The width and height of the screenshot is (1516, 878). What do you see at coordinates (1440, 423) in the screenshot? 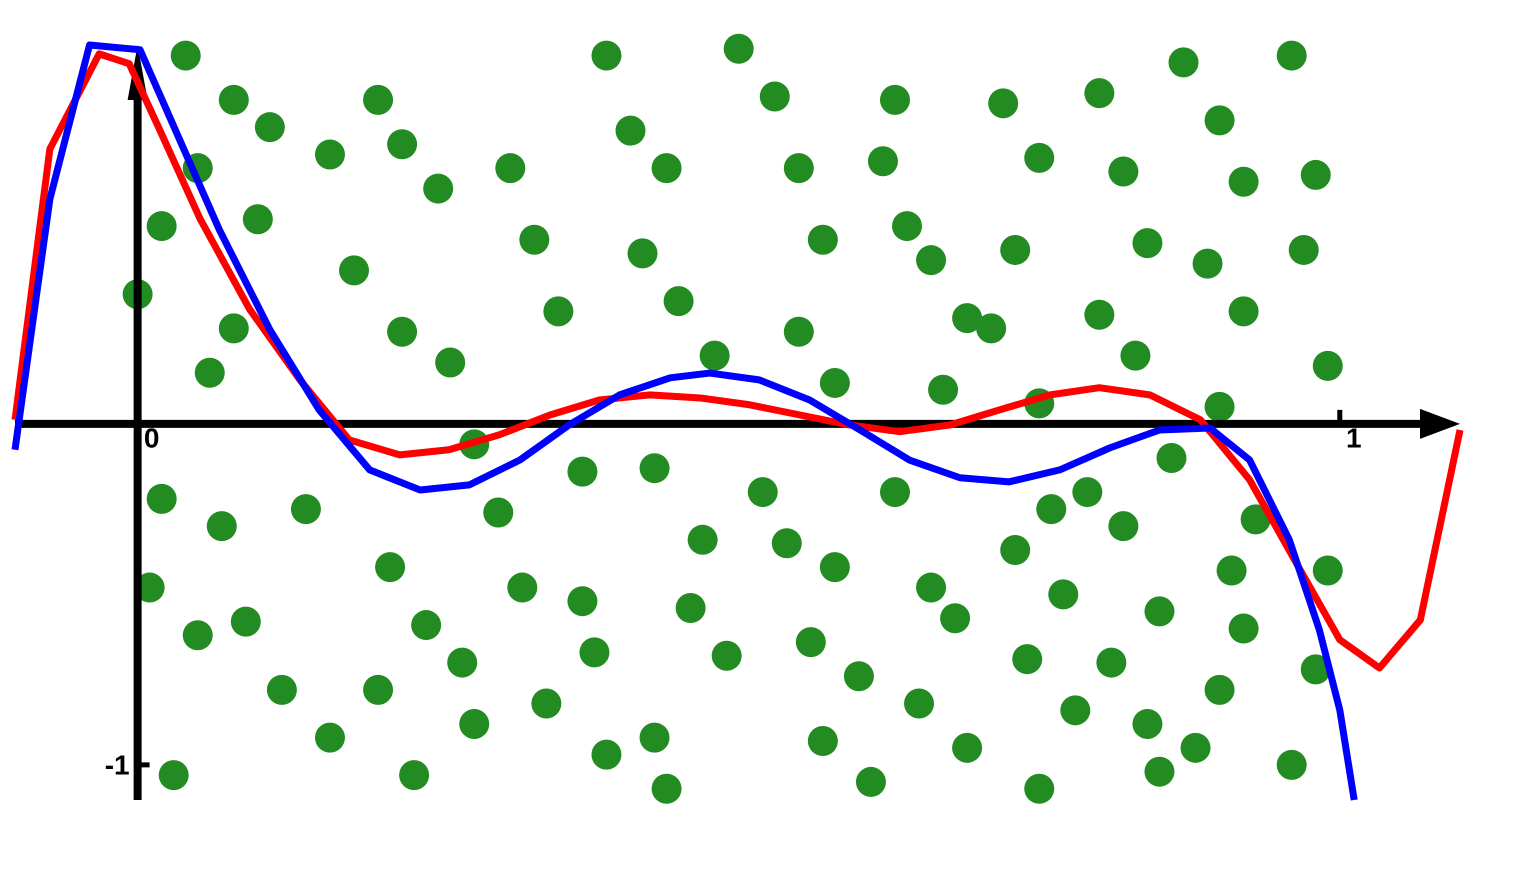
I see `x-axis-arrow` at bounding box center [1440, 423].